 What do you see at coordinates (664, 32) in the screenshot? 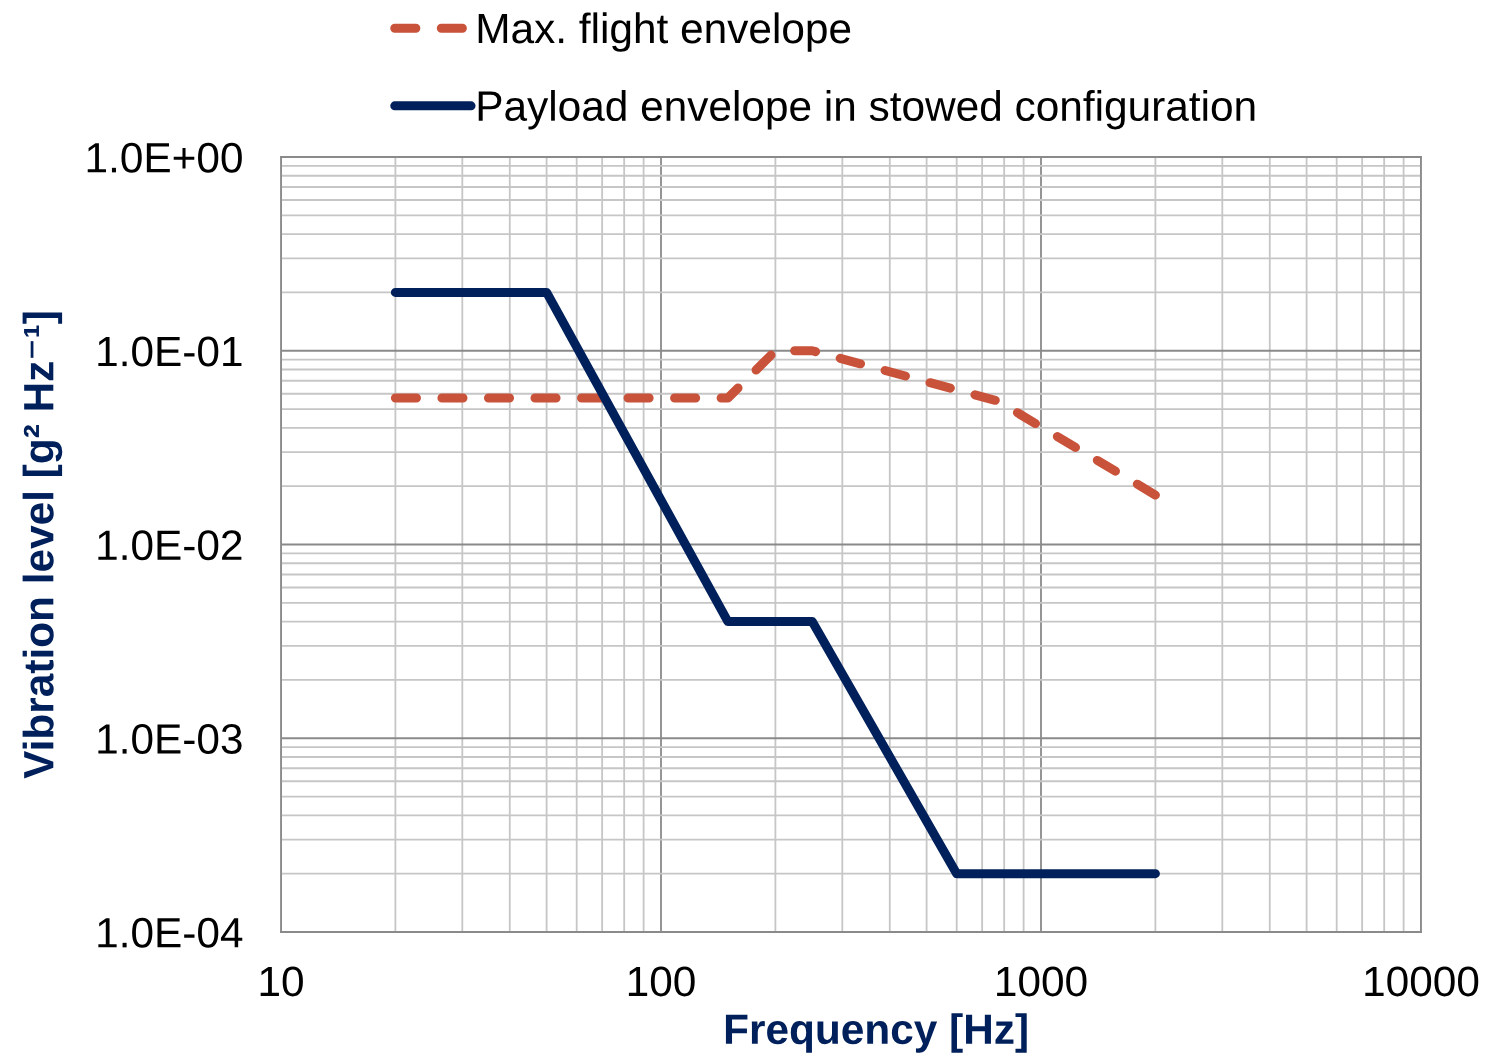
I see `legend-label: Max. flight envelope` at bounding box center [664, 32].